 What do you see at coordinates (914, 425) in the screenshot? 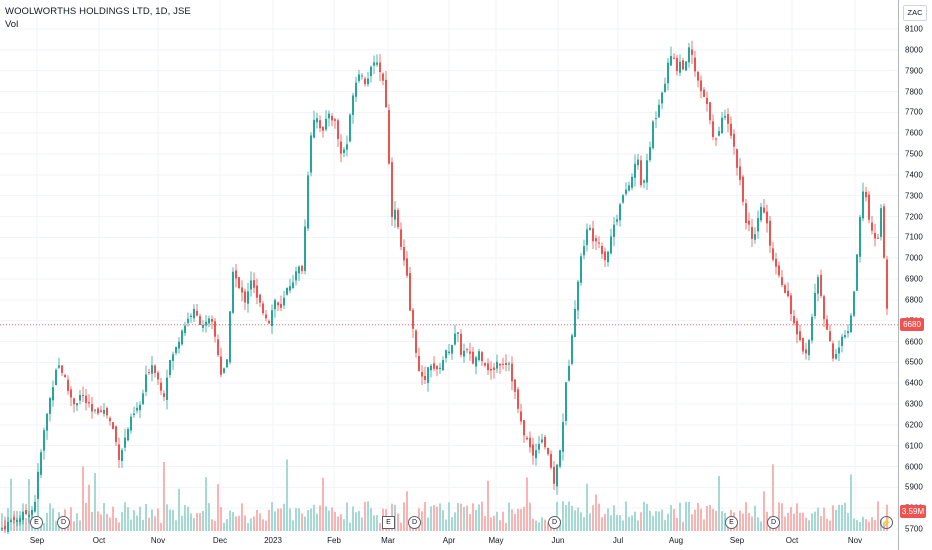
I see `y-tick-label: 6200` at bounding box center [914, 425].